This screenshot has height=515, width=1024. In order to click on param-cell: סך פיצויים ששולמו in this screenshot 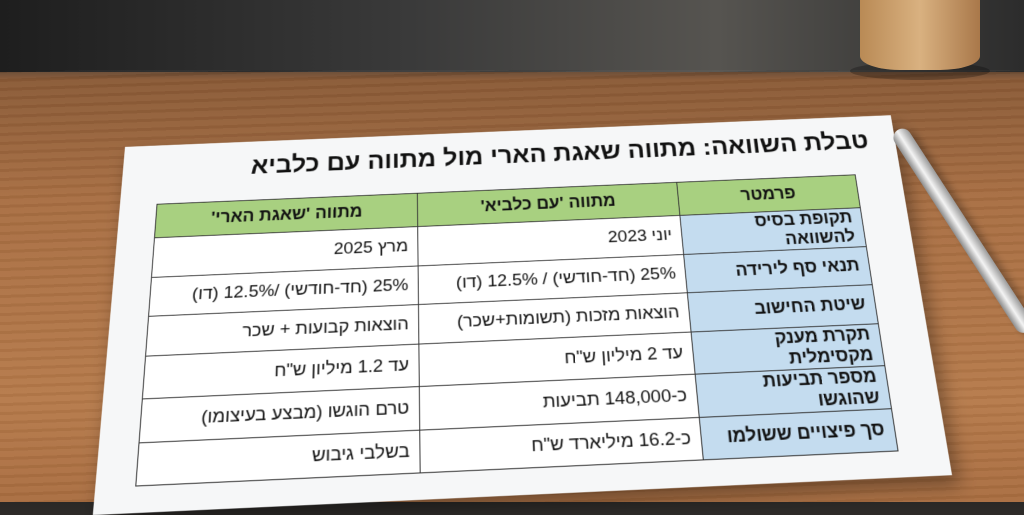, I will do `click(799, 434)`.